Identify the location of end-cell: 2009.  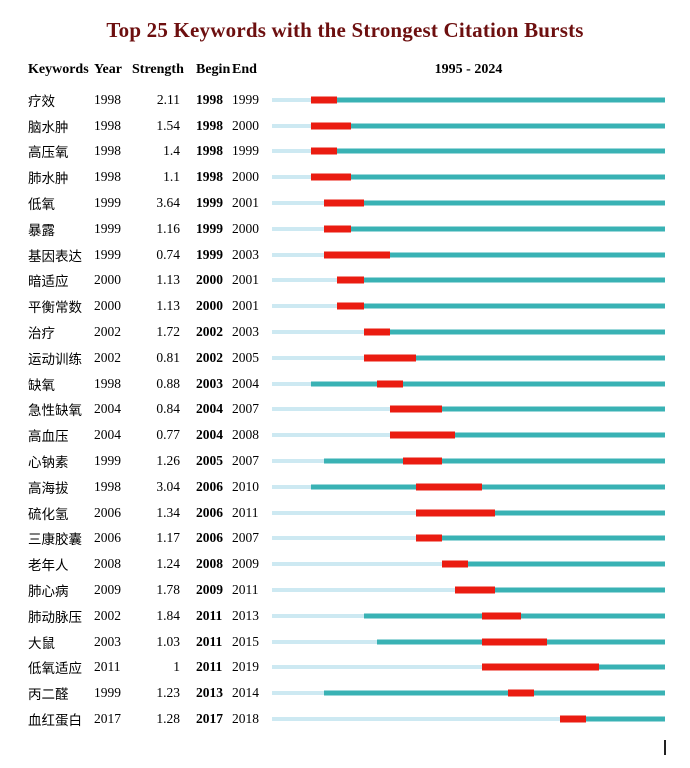
(245, 564).